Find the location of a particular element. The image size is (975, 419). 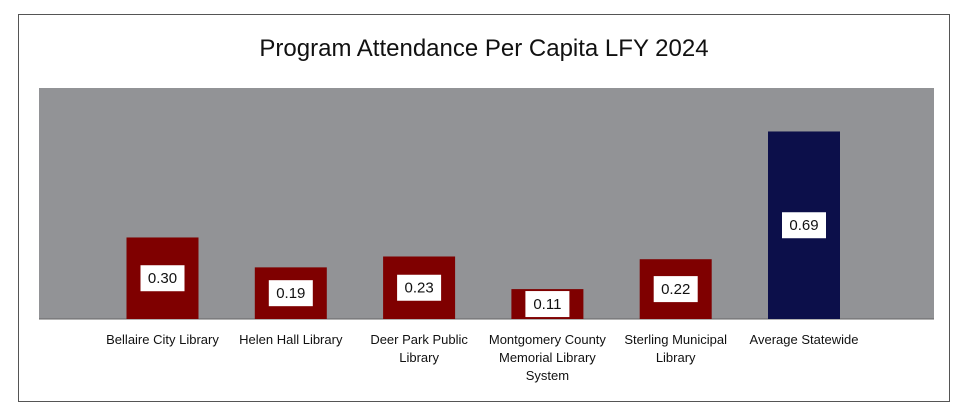

data-label-5: 0.69 is located at coordinates (803, 225).